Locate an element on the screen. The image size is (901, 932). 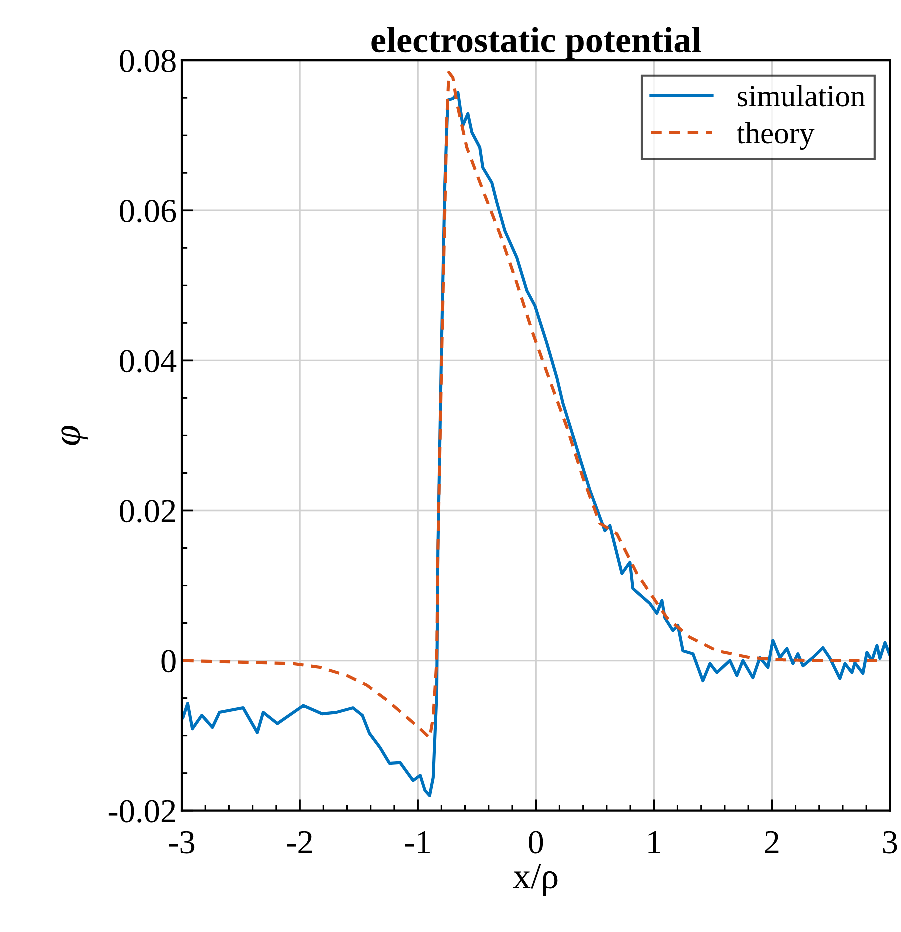
chart-title: electrostatic potential is located at coordinates (537, 43).